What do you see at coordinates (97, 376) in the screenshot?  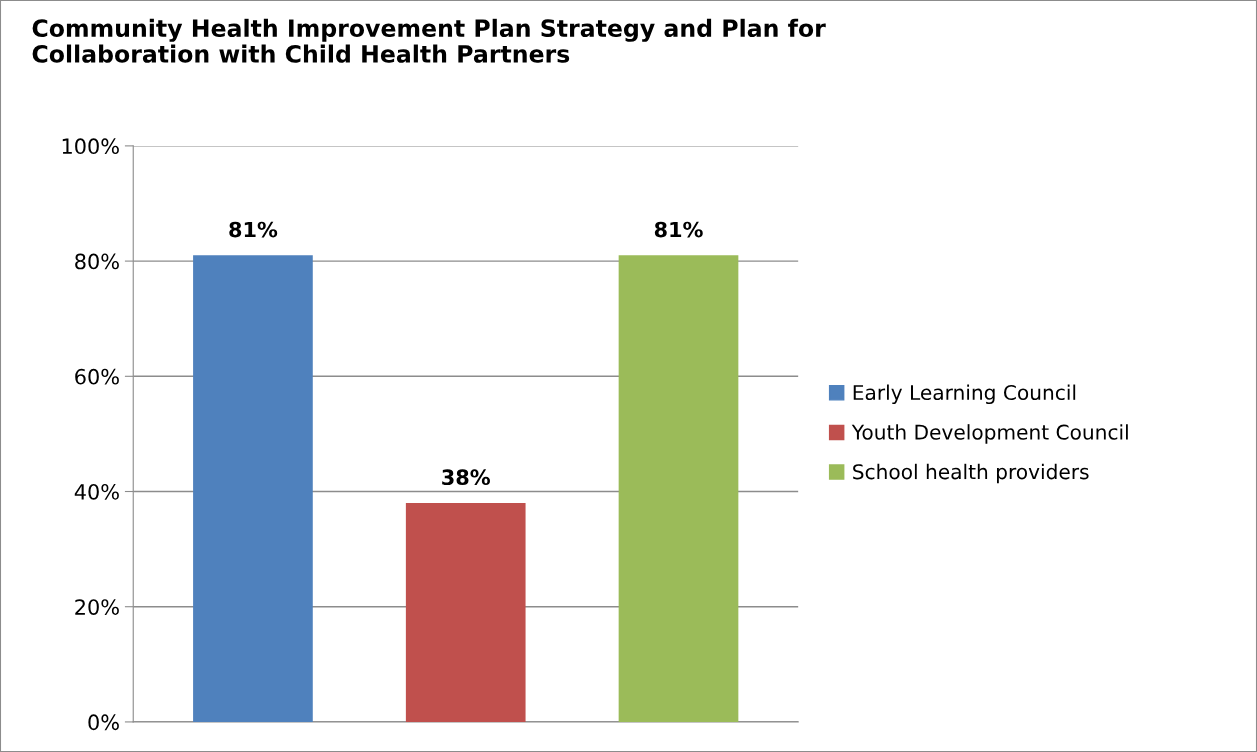 I see `y-tick-label: 60%` at bounding box center [97, 376].